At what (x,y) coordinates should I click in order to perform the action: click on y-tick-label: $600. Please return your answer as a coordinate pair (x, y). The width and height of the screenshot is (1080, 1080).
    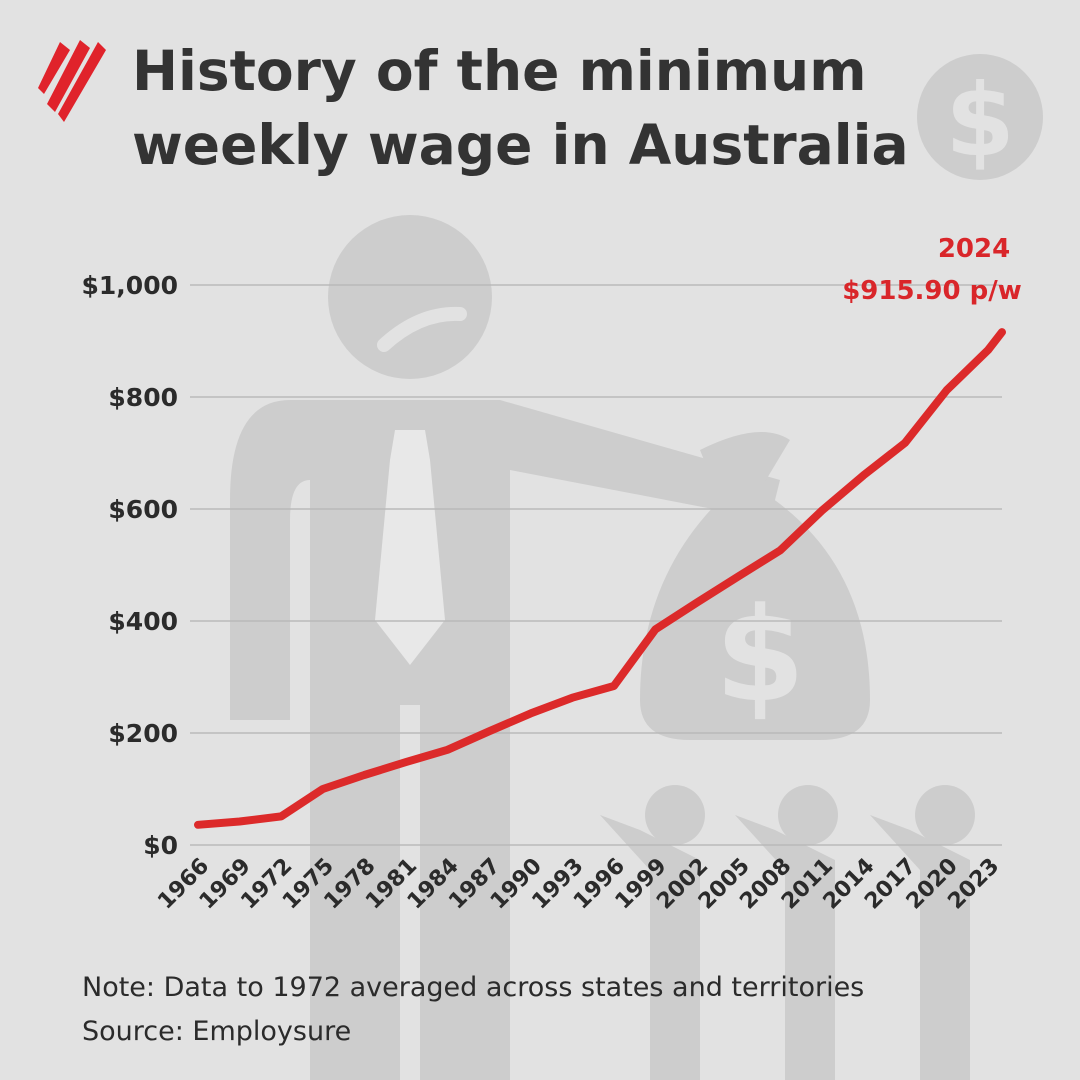
    Looking at the image, I should click on (143, 509).